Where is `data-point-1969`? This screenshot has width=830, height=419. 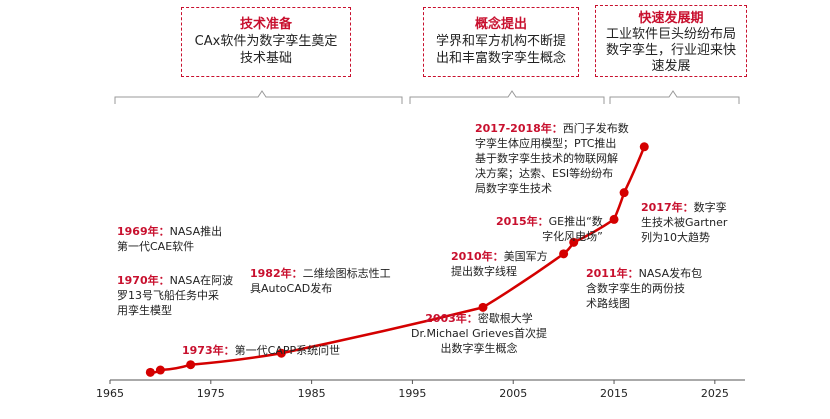 data-point-1969 is located at coordinates (150, 372).